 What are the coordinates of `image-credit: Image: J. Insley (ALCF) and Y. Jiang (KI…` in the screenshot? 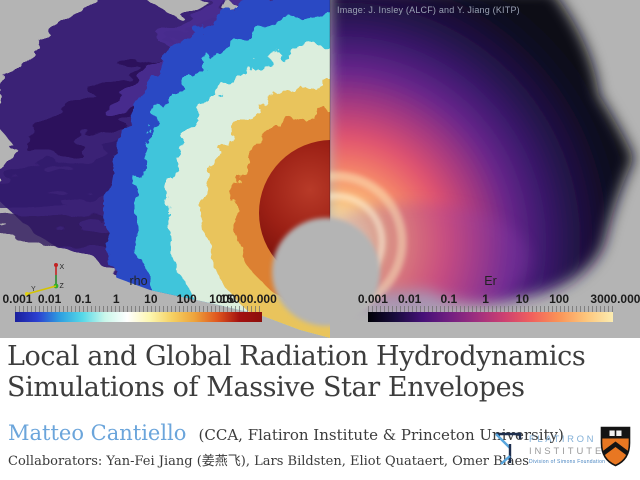 It's located at (428, 10).